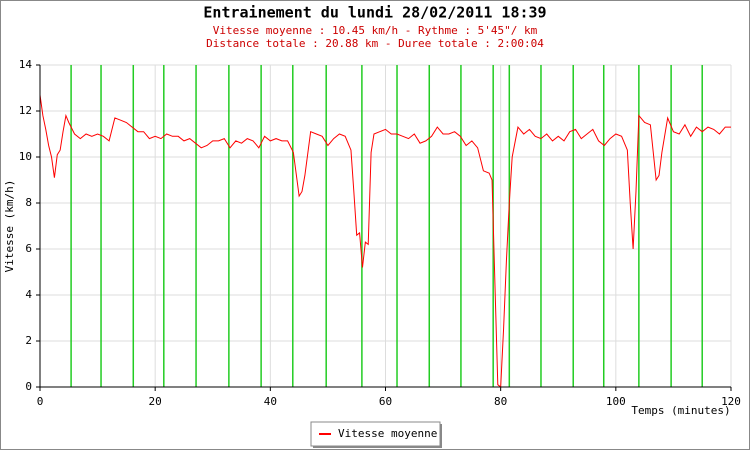 The image size is (750, 450). Describe the element at coordinates (9, 226) in the screenshot. I see `y-axis-label: Vitesse (km/h)` at that location.